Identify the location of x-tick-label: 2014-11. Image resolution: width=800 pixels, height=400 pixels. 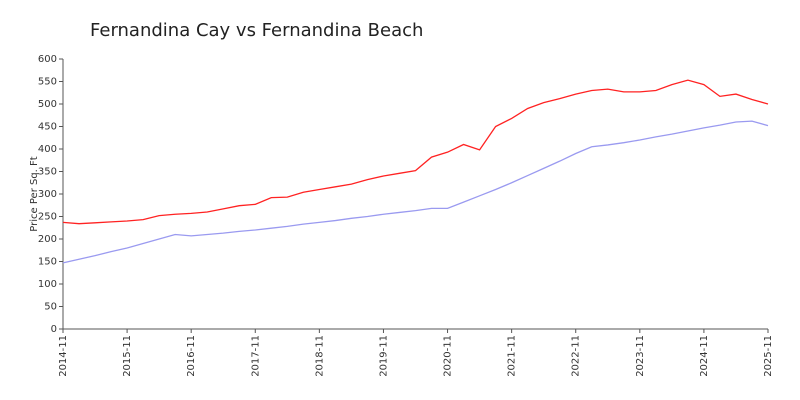
(63, 356).